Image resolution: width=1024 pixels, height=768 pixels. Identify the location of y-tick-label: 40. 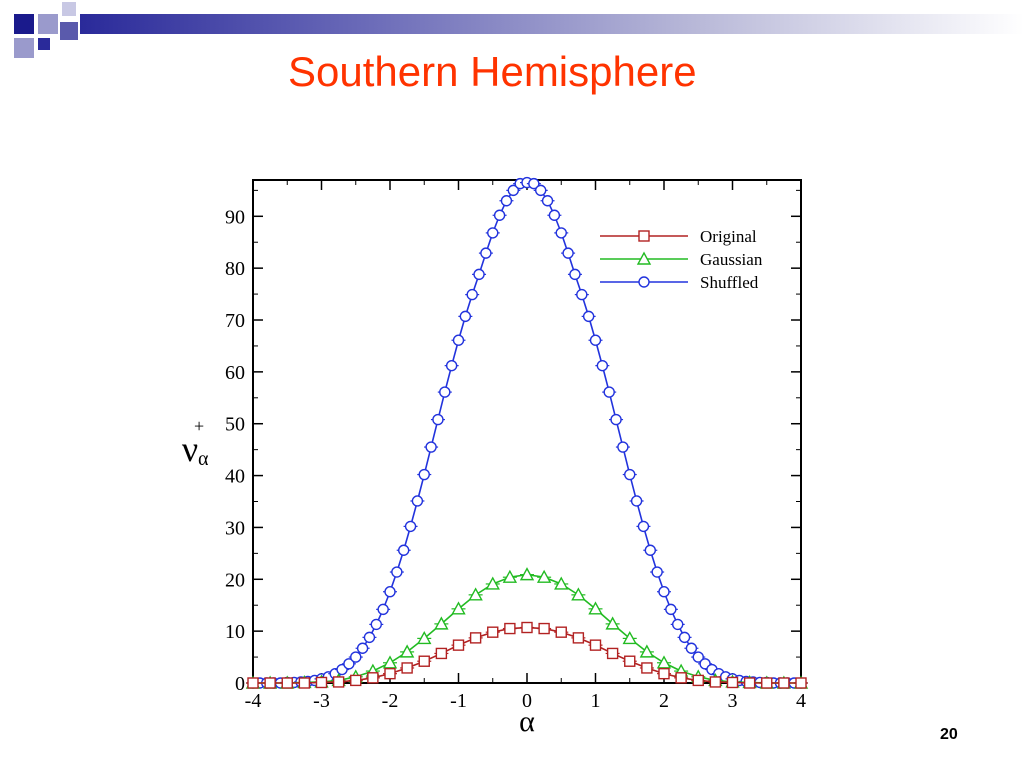
(235, 477).